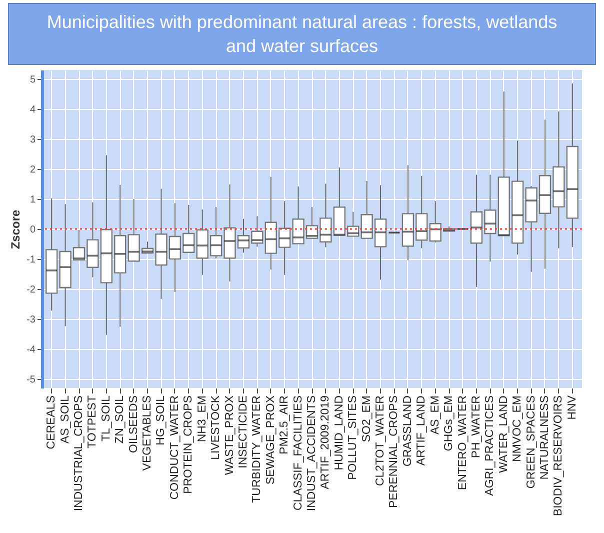  Describe the element at coordinates (92, 422) in the screenshot. I see `x-tick-label: TOTPEST` at that location.